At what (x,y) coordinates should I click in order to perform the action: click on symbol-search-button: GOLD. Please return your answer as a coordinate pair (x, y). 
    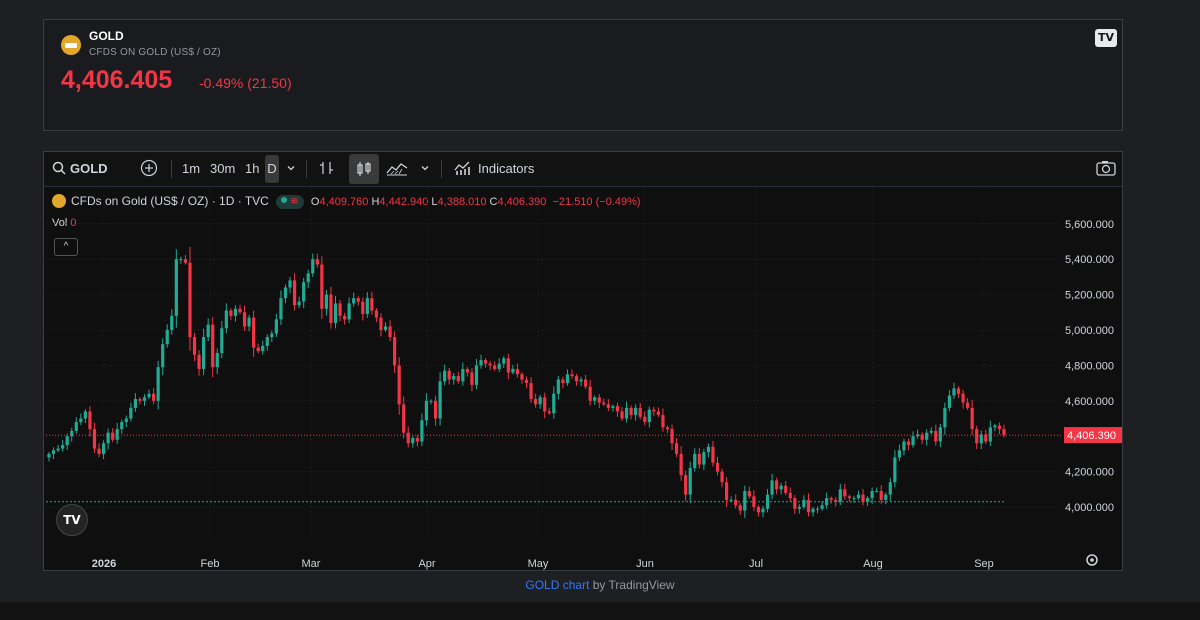
    Looking at the image, I should click on (80, 169).